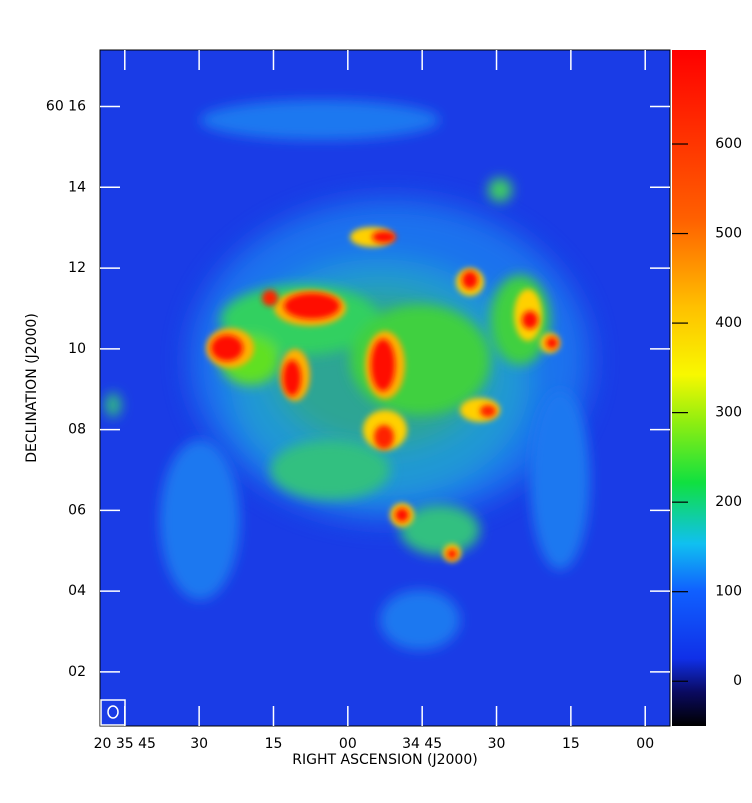 This screenshot has height=803, width=752. Describe the element at coordinates (125, 744) in the screenshot. I see `x-tick-label: 20 35 45` at that location.